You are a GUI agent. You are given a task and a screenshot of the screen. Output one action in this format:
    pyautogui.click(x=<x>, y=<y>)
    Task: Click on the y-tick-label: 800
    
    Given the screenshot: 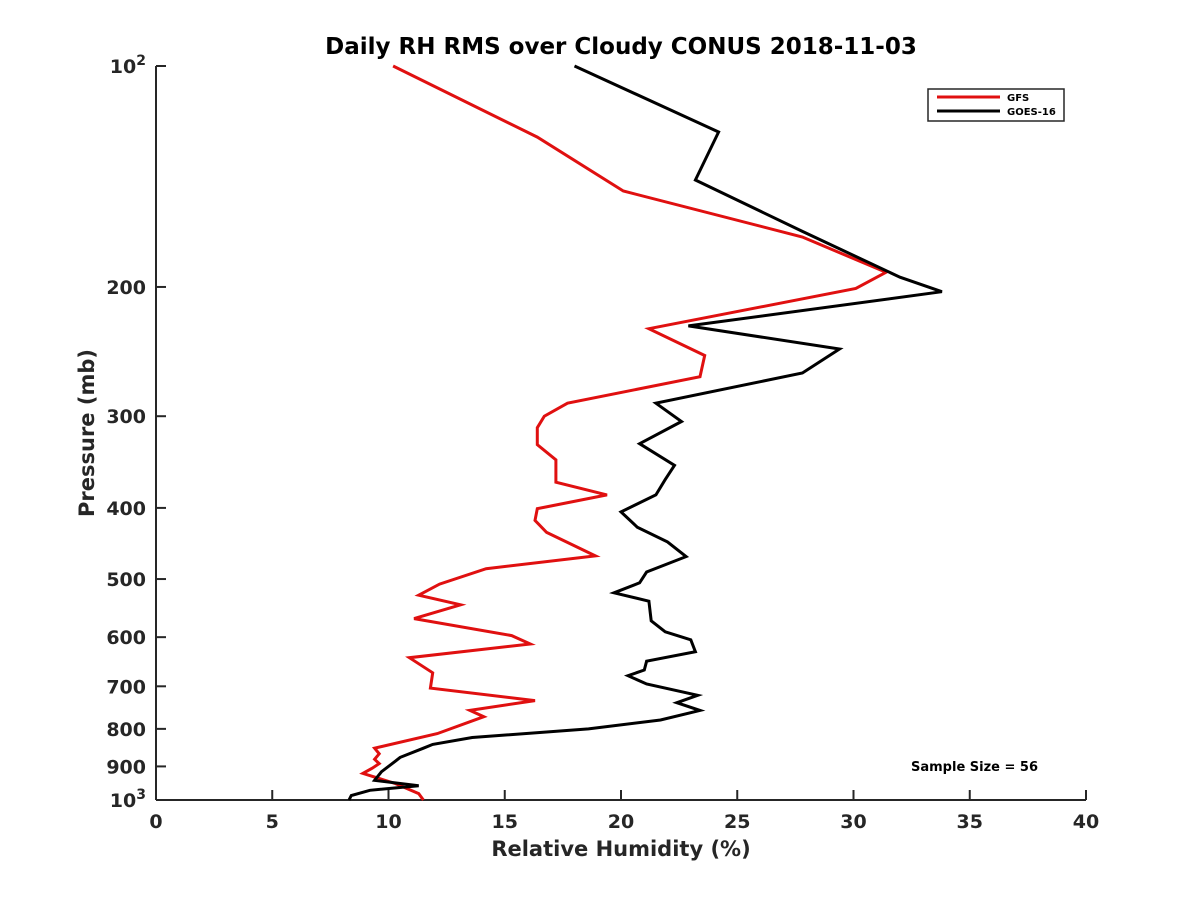 What is the action you would take?
    pyautogui.click(x=126, y=730)
    